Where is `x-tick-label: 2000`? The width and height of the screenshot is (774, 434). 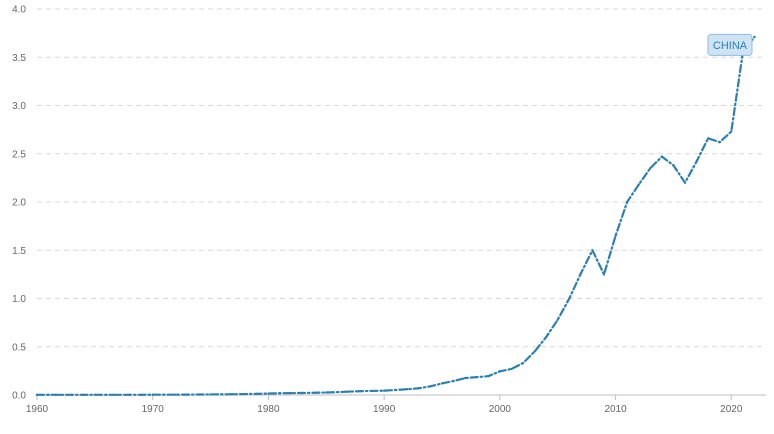
x-tick-label: 2000 is located at coordinates (500, 409).